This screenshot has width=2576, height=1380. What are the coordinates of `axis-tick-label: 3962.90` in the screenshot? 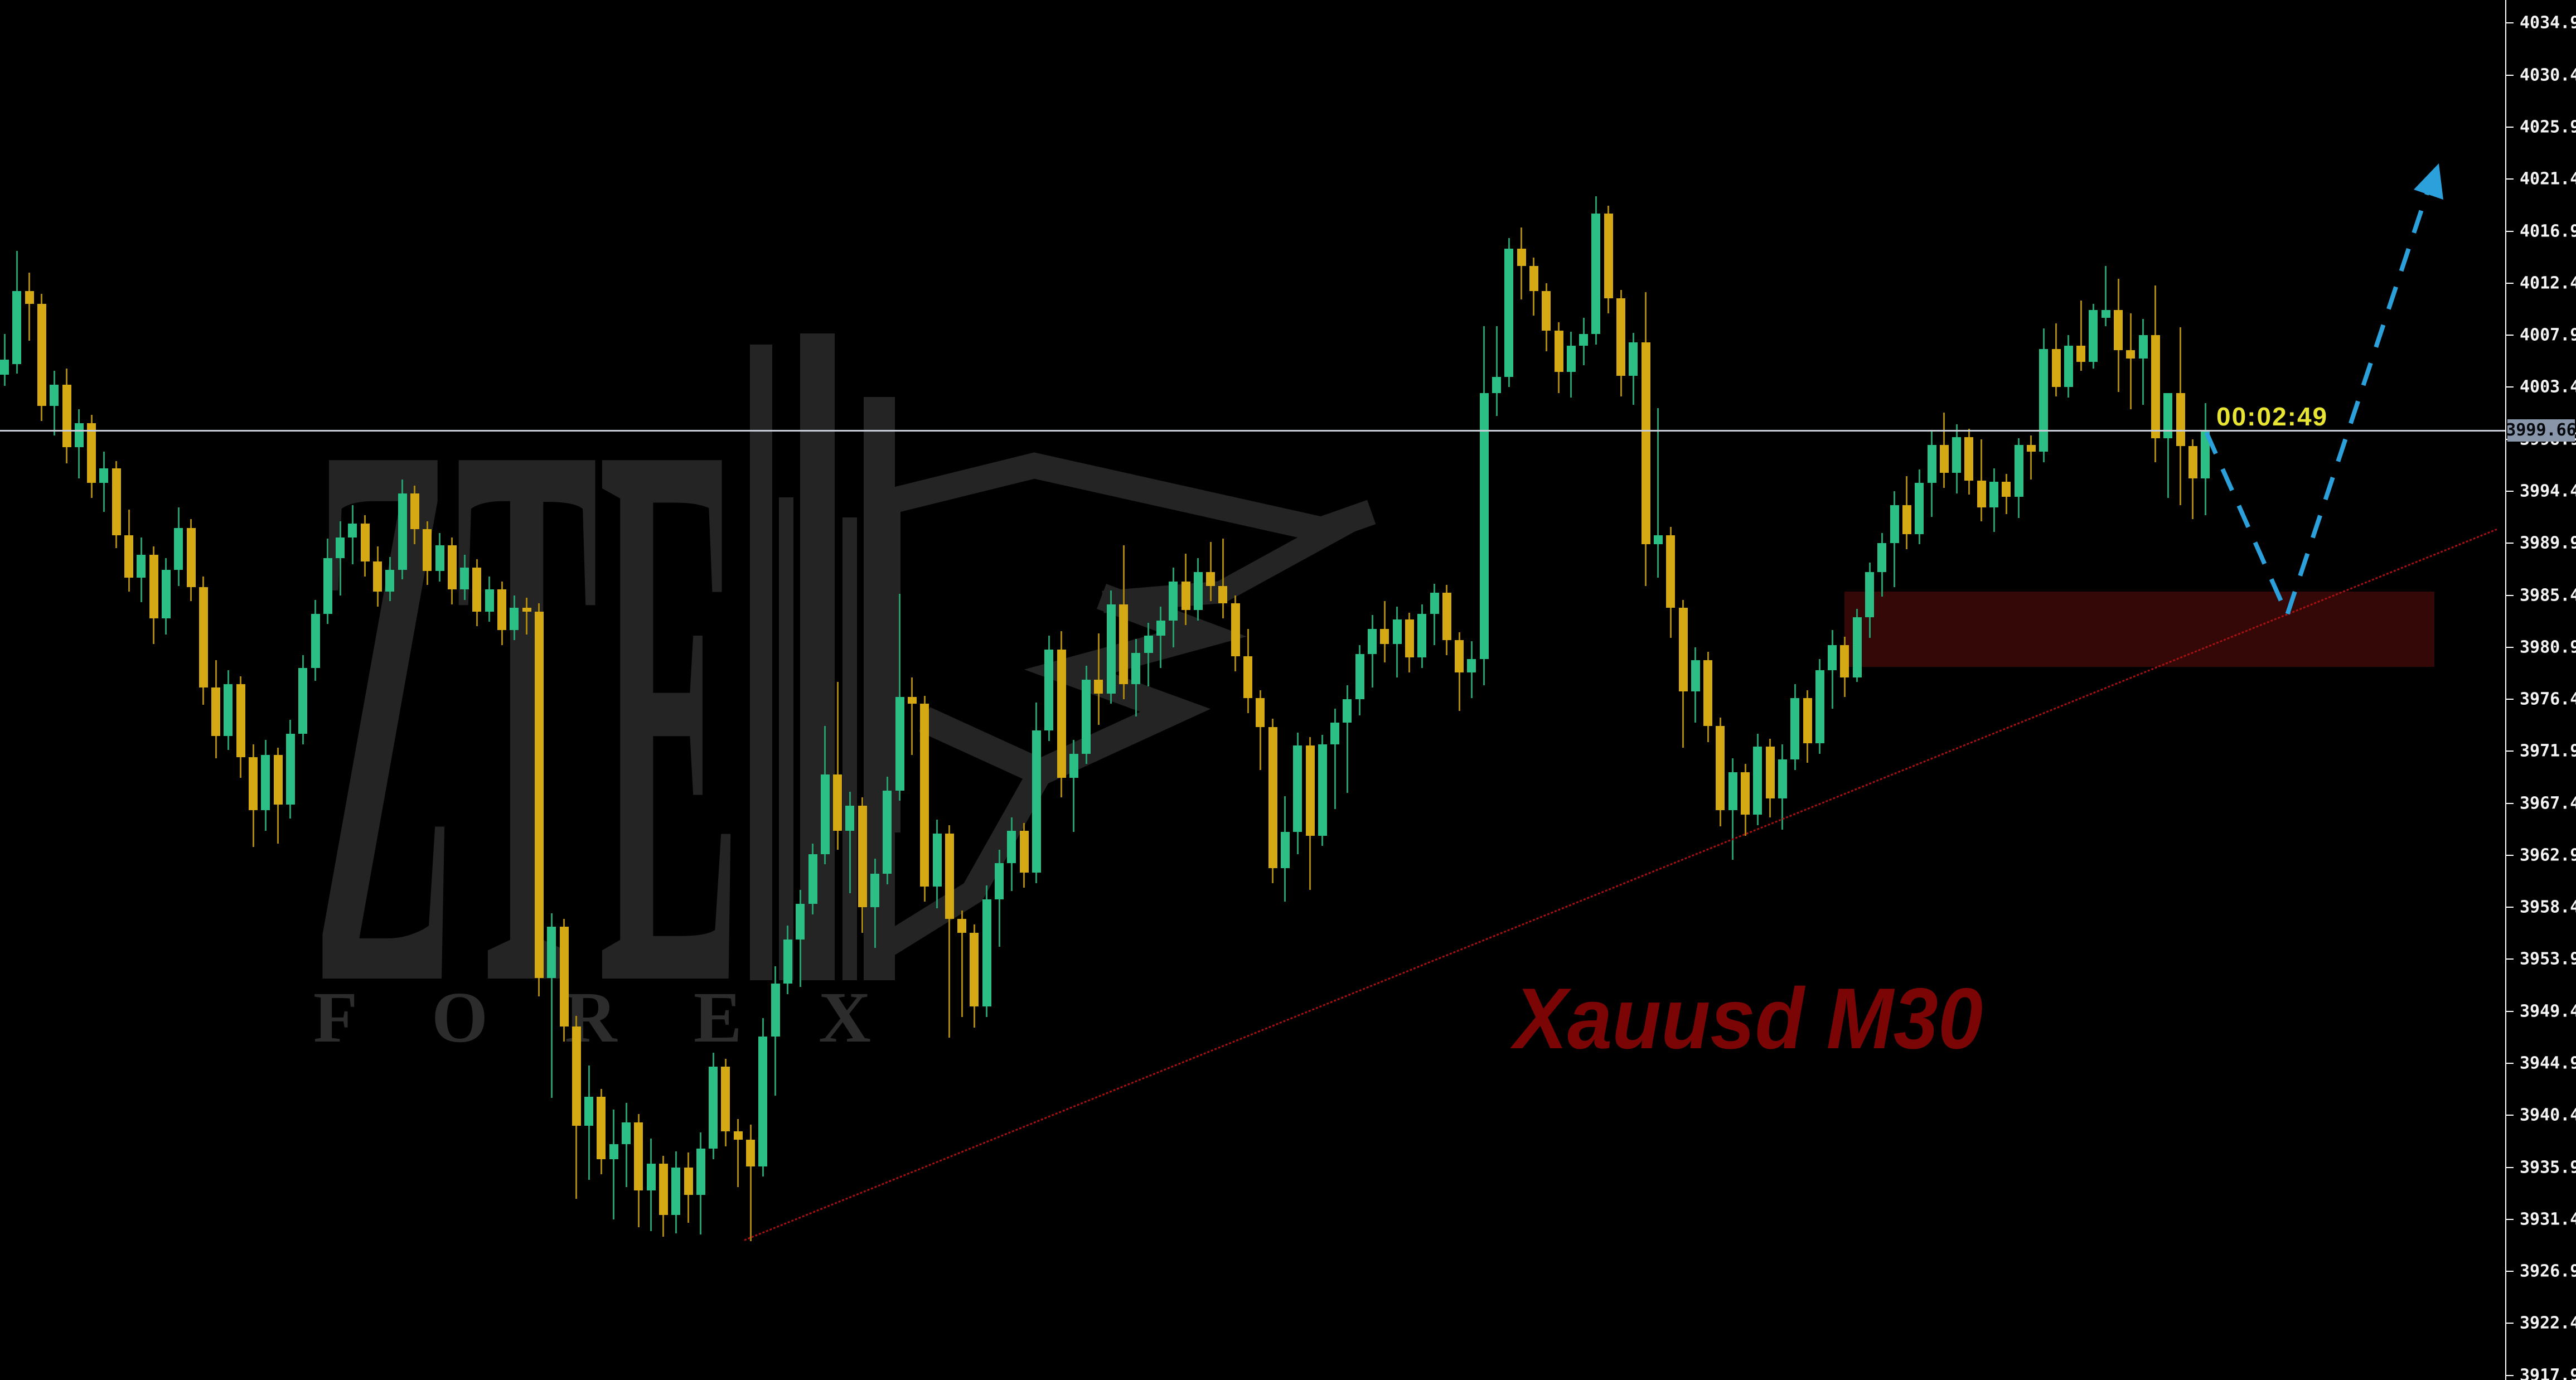 It's located at (2548, 855).